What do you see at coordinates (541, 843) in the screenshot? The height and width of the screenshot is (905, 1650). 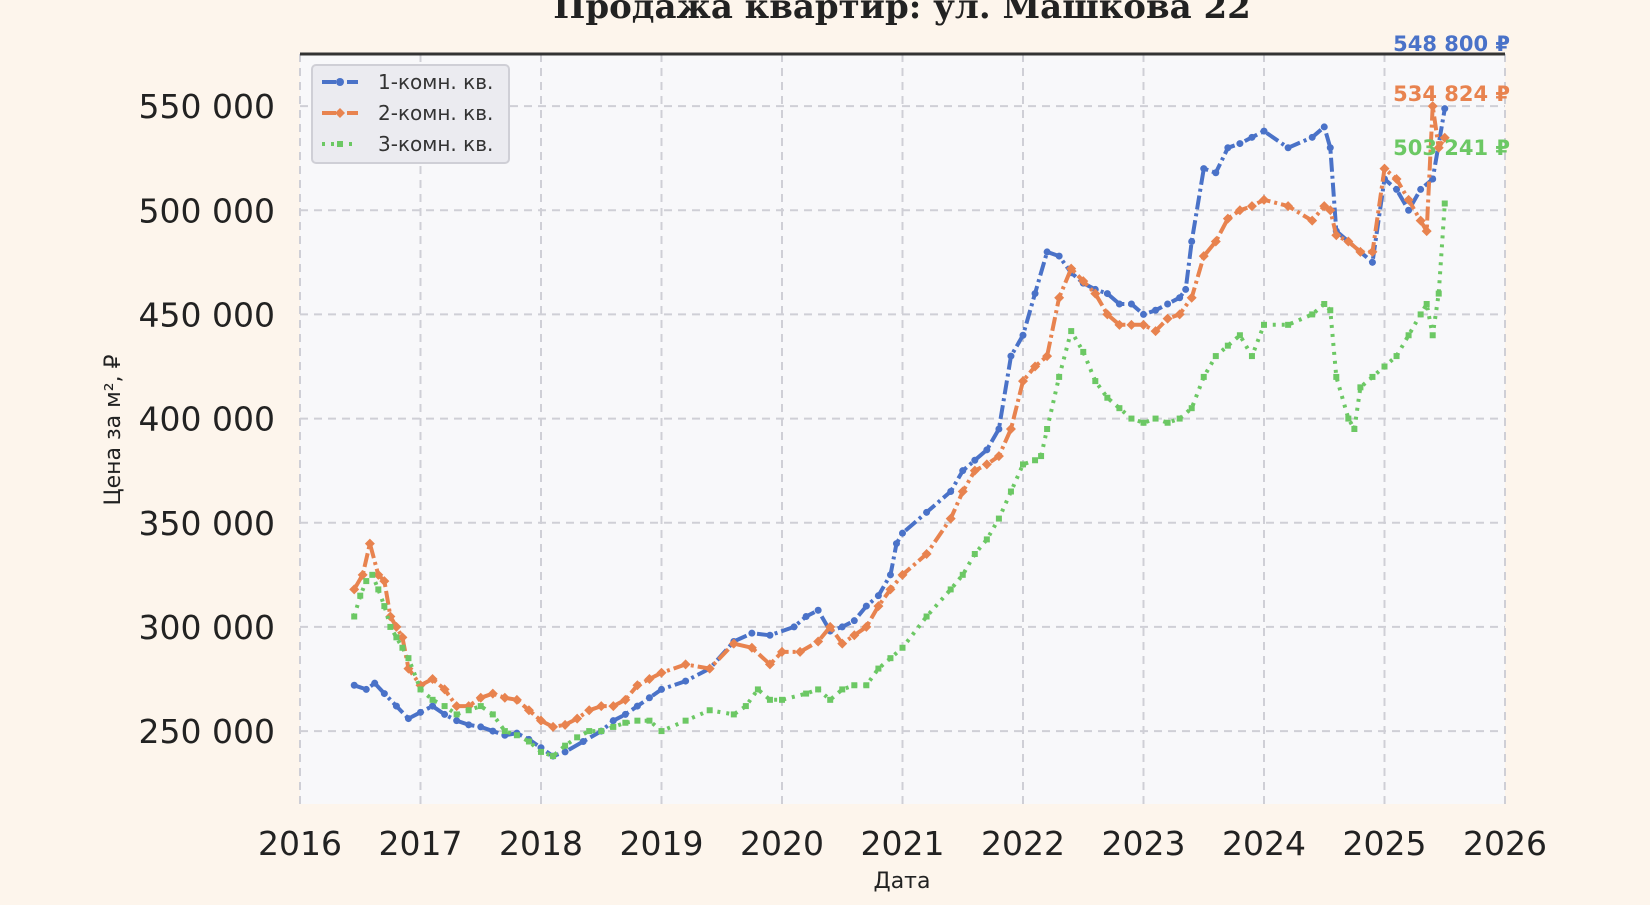 I see `x-tick-label: 2018` at bounding box center [541, 843].